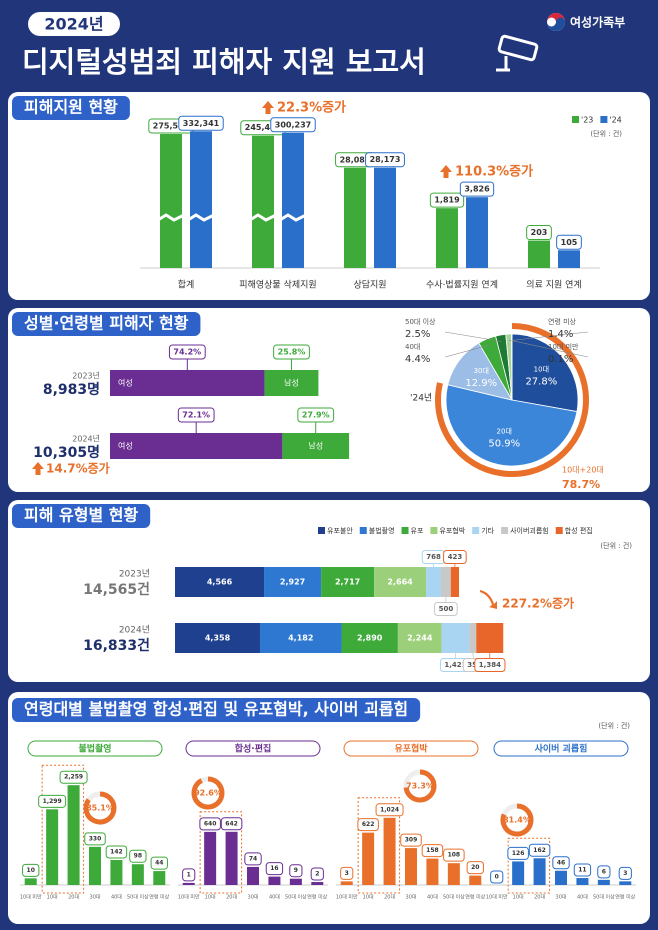 The image size is (658, 930). Describe the element at coordinates (481, 383) in the screenshot. I see `pie-value: 12.9%` at that location.